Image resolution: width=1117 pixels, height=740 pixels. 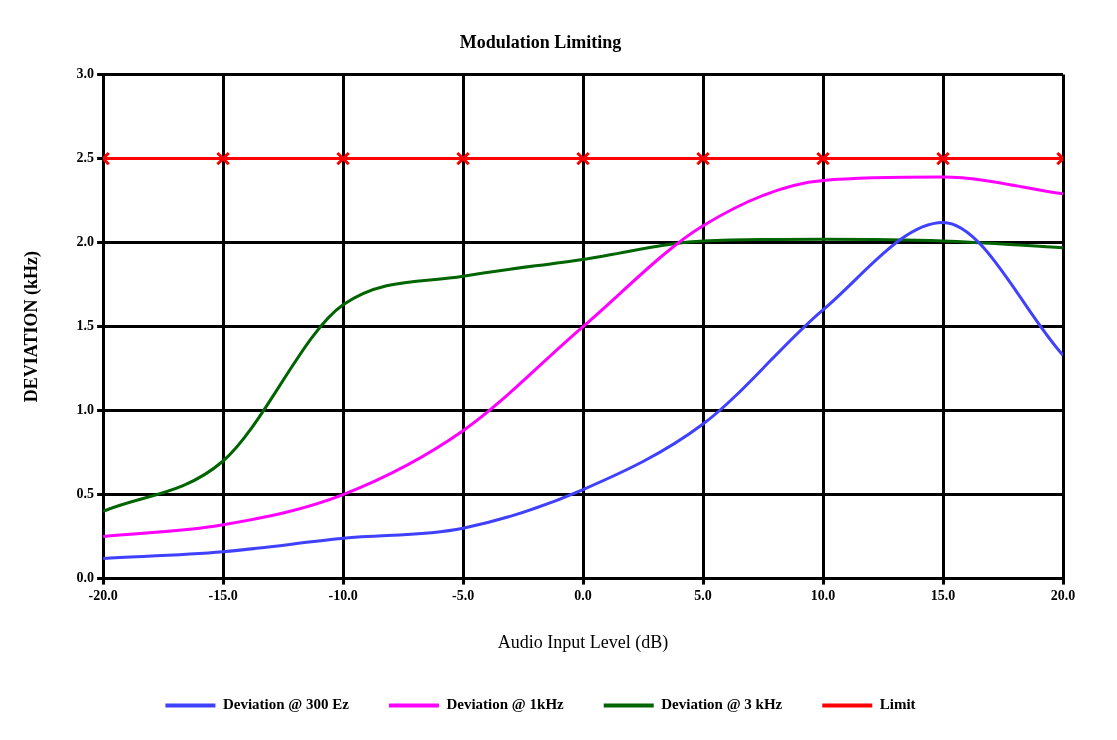 What do you see at coordinates (85, 242) in the screenshot?
I see `y-tick-label: 2.0` at bounding box center [85, 242].